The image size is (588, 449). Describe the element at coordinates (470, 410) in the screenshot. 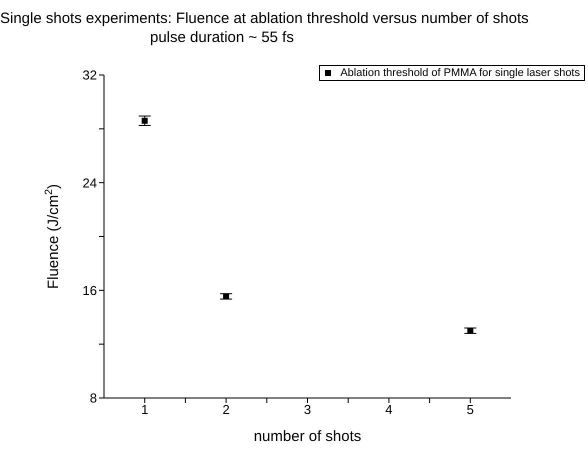

I see `x-tick-label: 5` at that location.